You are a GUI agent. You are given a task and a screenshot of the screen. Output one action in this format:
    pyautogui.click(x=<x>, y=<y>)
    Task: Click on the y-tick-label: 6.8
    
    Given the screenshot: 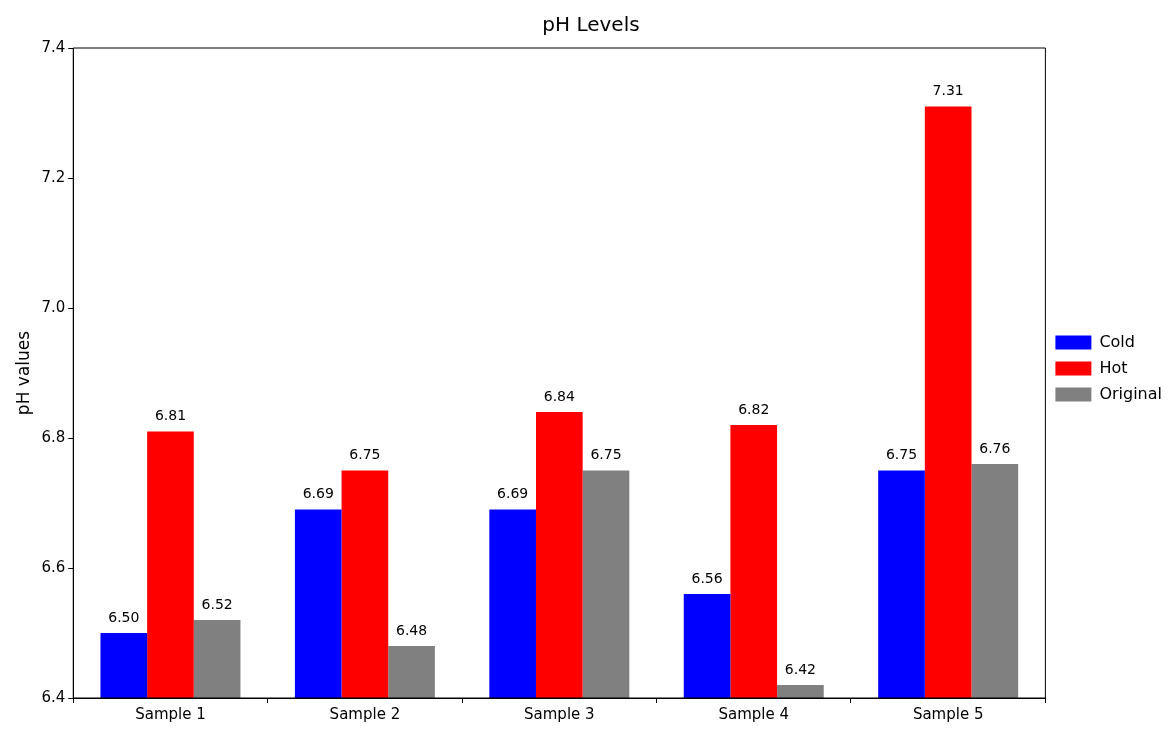 What is the action you would take?
    pyautogui.click(x=53, y=436)
    